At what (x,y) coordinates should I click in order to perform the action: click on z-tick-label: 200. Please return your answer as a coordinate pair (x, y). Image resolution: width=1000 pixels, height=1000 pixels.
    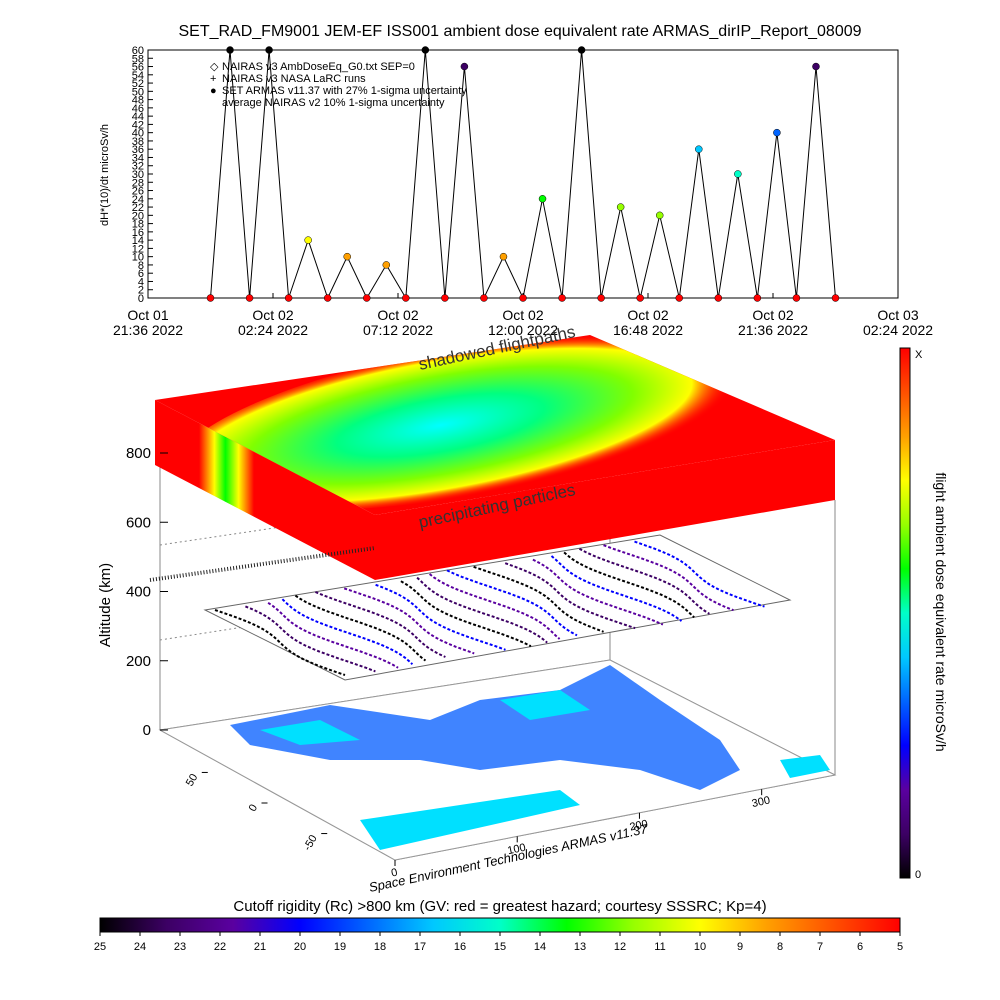
    Looking at the image, I should click on (138, 661).